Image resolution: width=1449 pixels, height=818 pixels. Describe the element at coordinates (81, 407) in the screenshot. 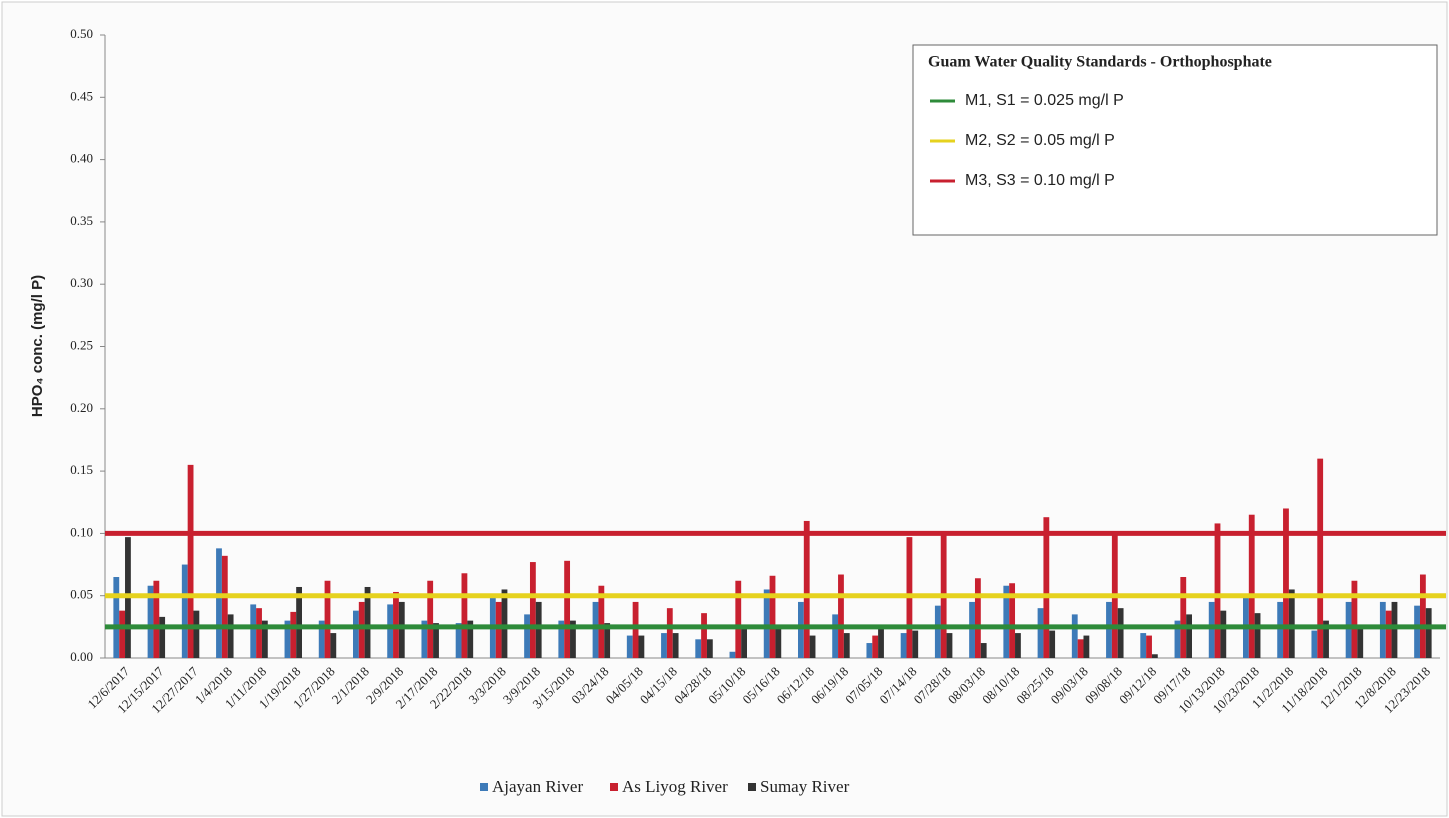

I see `y-tick-label: 0.20` at that location.